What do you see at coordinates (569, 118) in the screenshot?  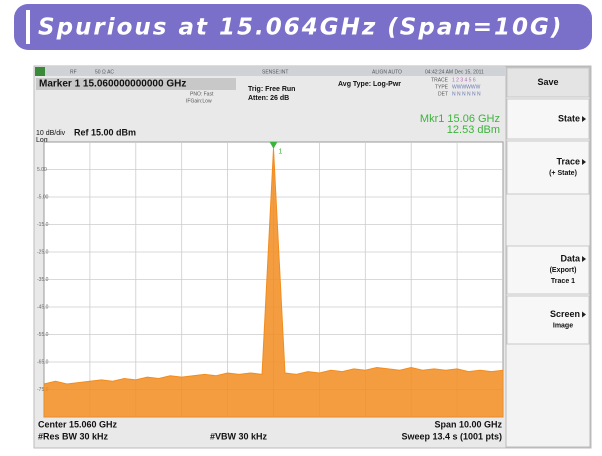 I see `softkey-label: State` at bounding box center [569, 118].